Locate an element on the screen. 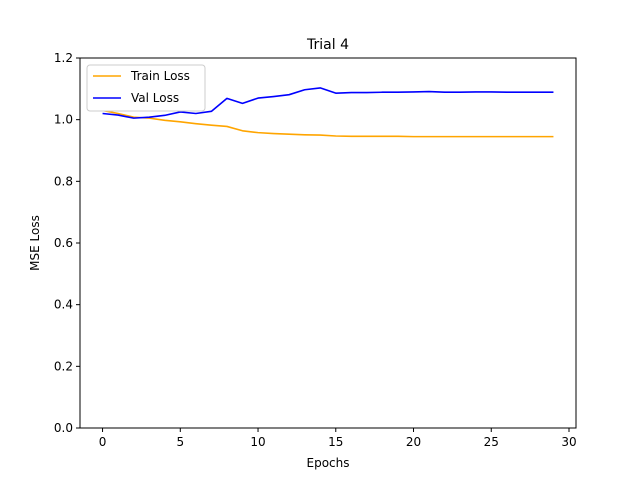 The image size is (640, 480). x-tick-label: 5 is located at coordinates (180, 442).